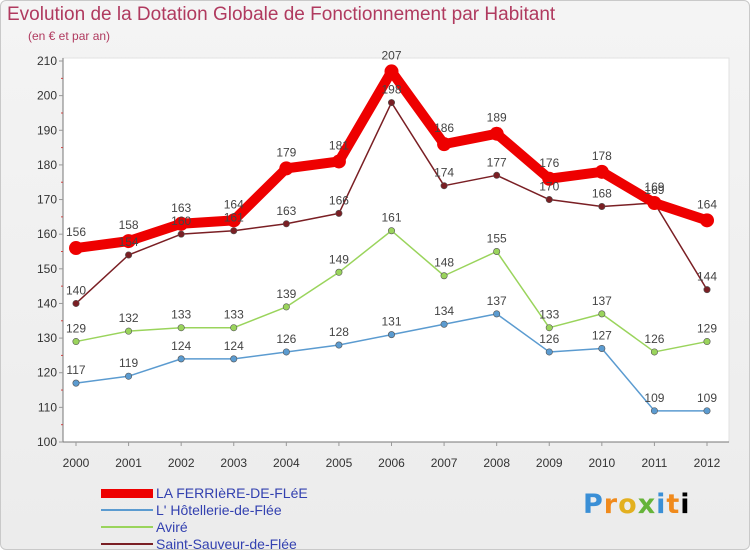  What do you see at coordinates (444, 128) in the screenshot?
I see `data-label: 186` at bounding box center [444, 128].